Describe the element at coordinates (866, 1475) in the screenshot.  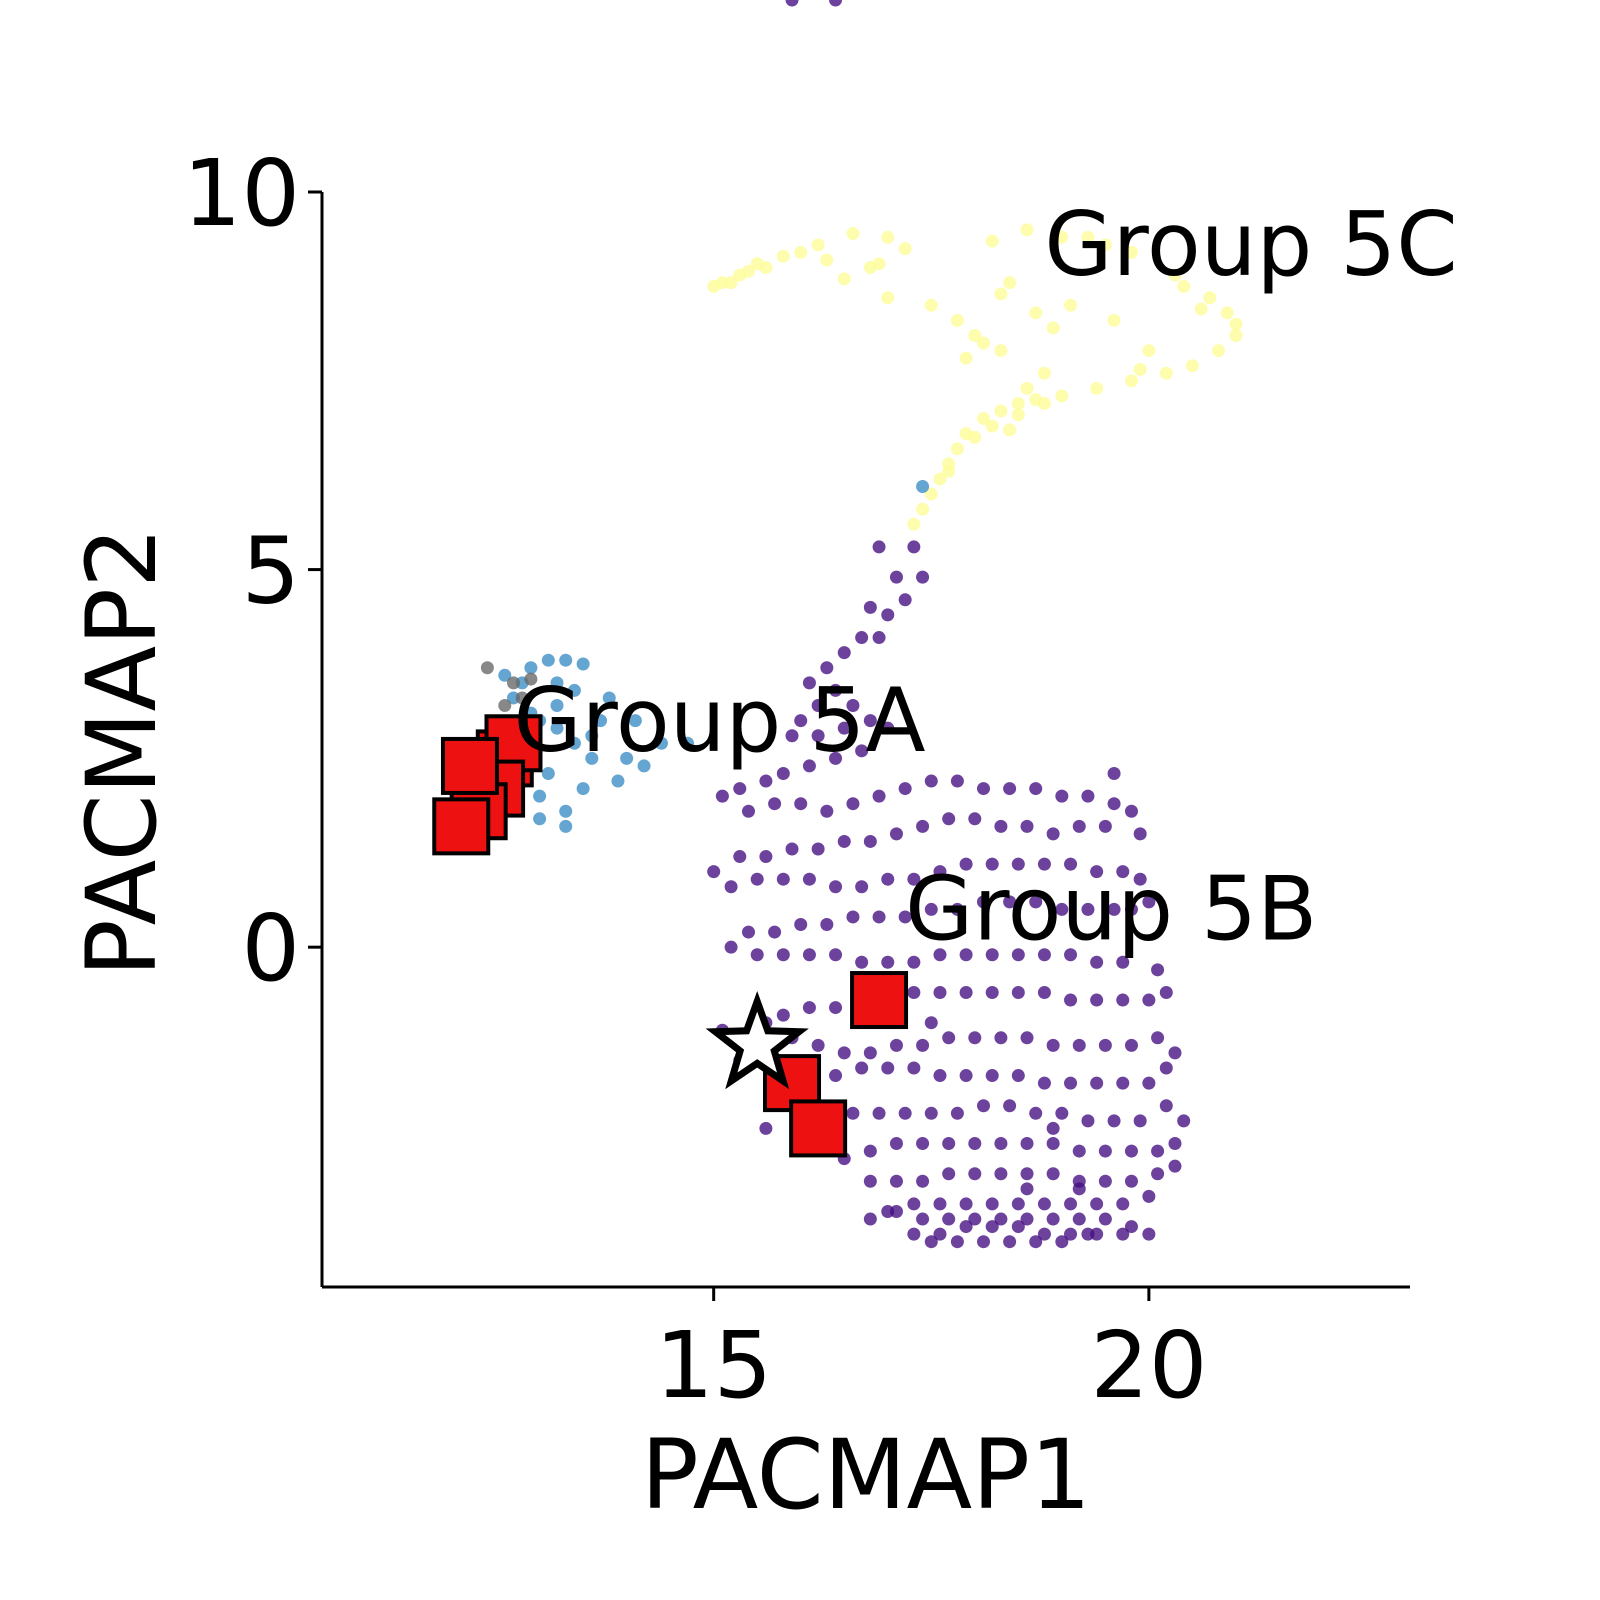
I see `x-axis-title: PACMAP1` at that location.